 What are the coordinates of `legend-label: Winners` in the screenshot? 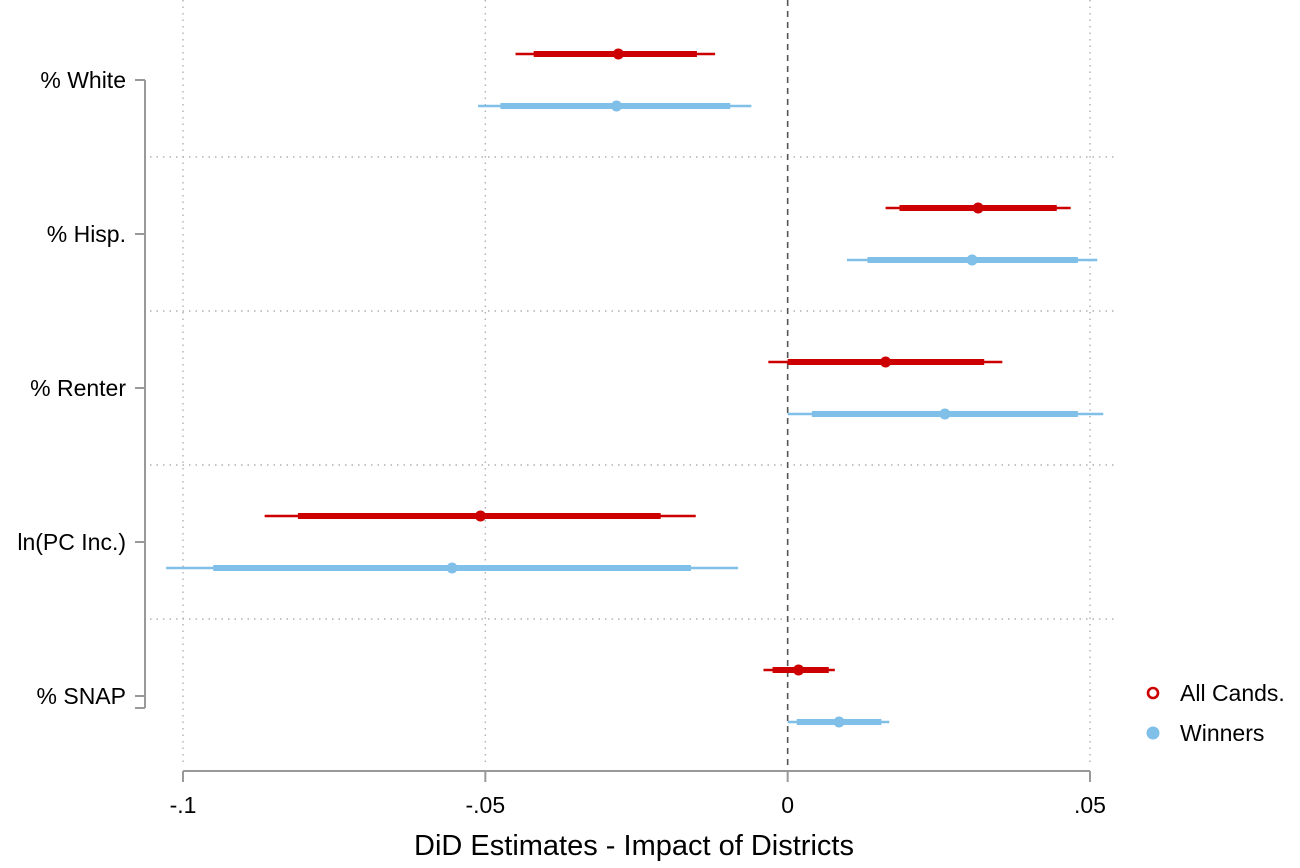 It's located at (1222, 733).